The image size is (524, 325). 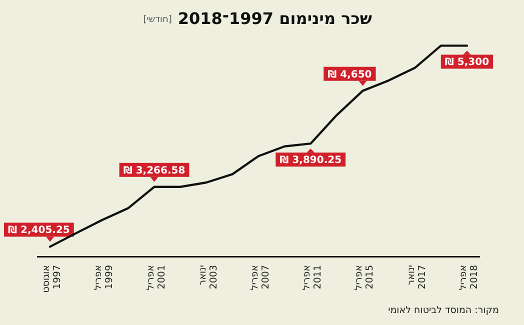 What do you see at coordinates (162, 277) in the screenshot?
I see `x-tick-label: 2001` at bounding box center [162, 277].